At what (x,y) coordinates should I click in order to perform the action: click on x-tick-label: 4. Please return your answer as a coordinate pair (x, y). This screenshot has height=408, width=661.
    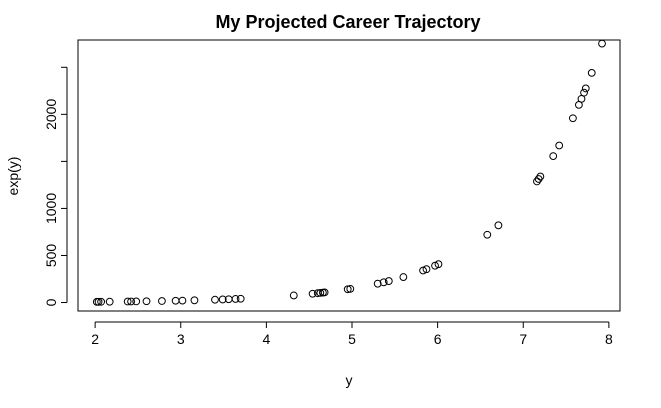
    Looking at the image, I should click on (266, 339).